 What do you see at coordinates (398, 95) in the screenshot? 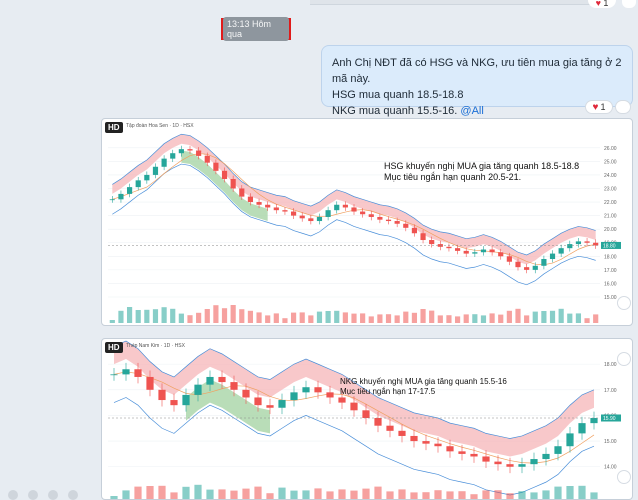
I see `message-line-2: HSG mua quanh 18.5-18.8` at bounding box center [398, 95].